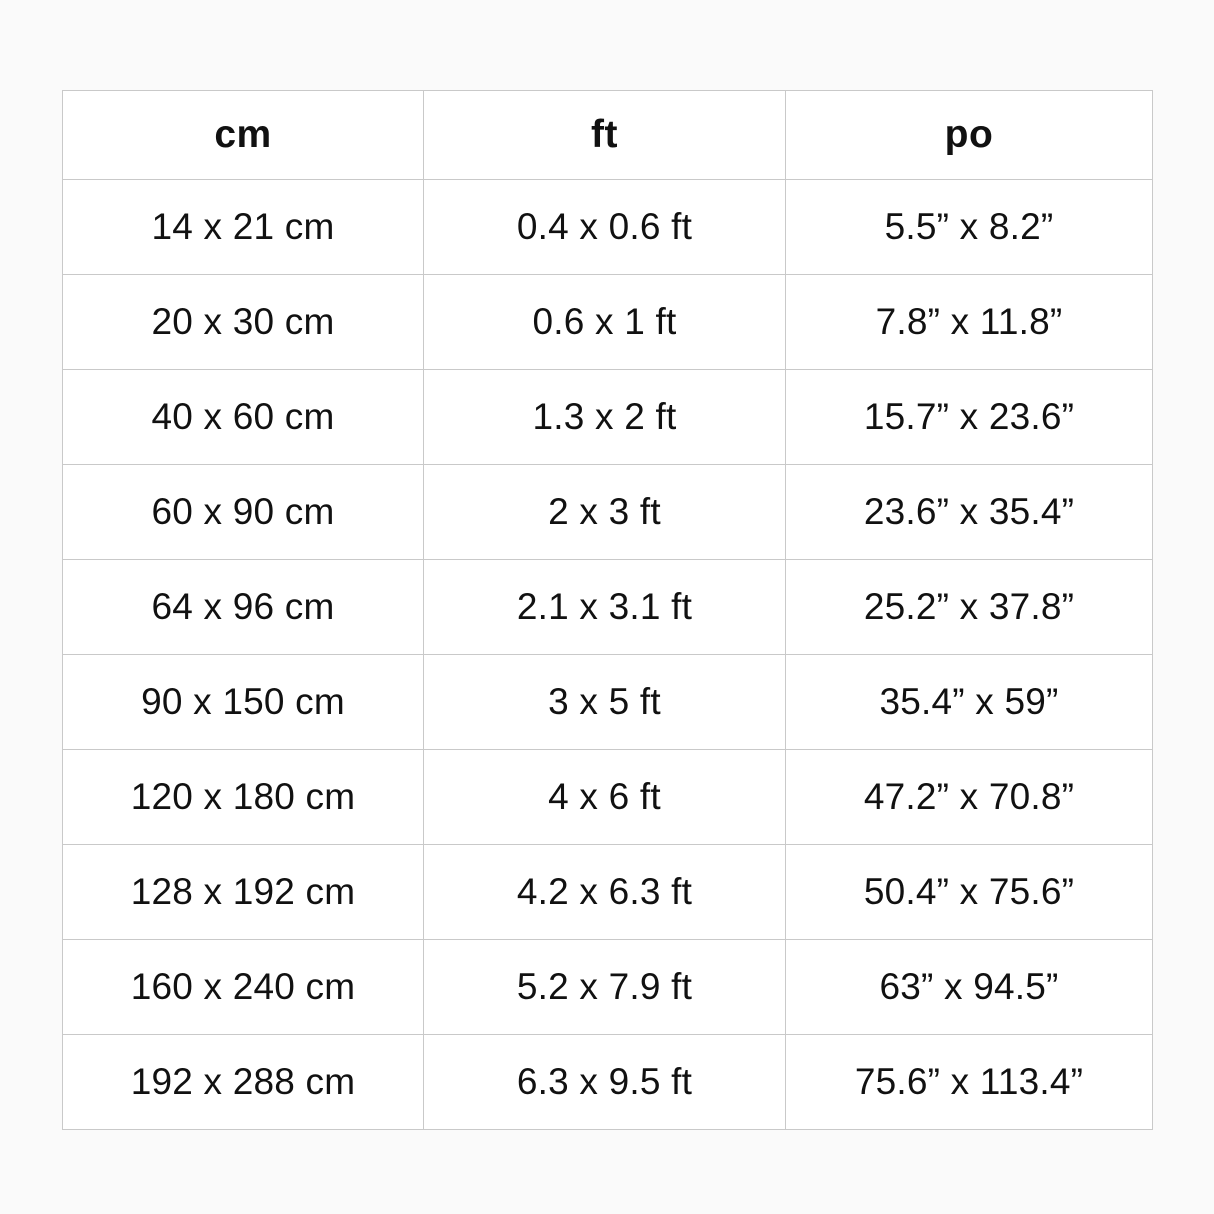 Image resolution: width=1214 pixels, height=1214 pixels. I want to click on table-row: 90 x 150 cm 3 x 5 ft 35.4” x 59”, so click(607, 702).